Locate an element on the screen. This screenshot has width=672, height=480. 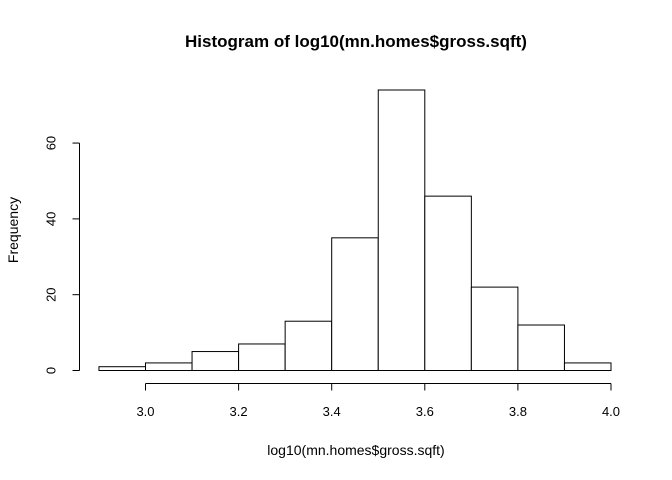
x-tick-label: 3.4 is located at coordinates (332, 411).